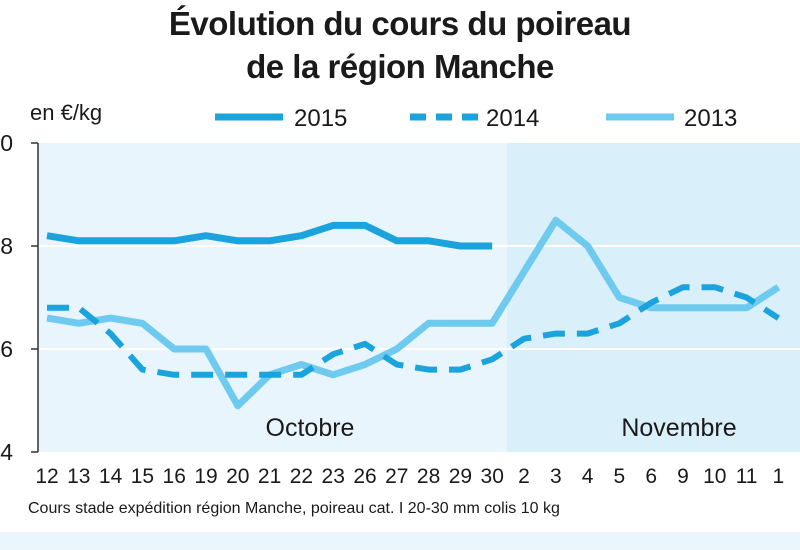 This screenshot has width=800, height=550. I want to click on x-tick-label: 22, so click(301, 476).